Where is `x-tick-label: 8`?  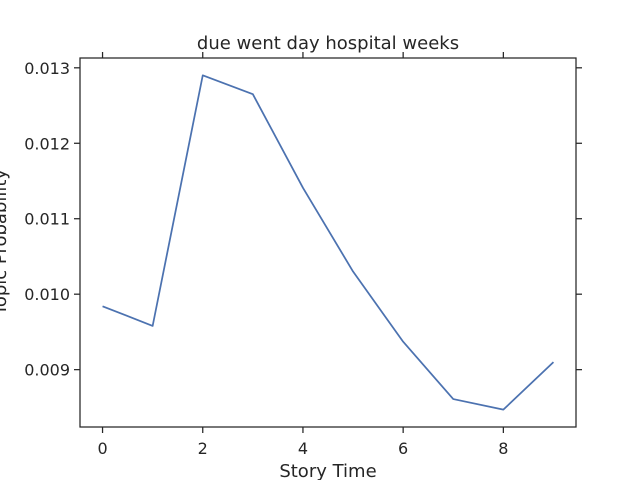
x-tick-label: 8 is located at coordinates (503, 448).